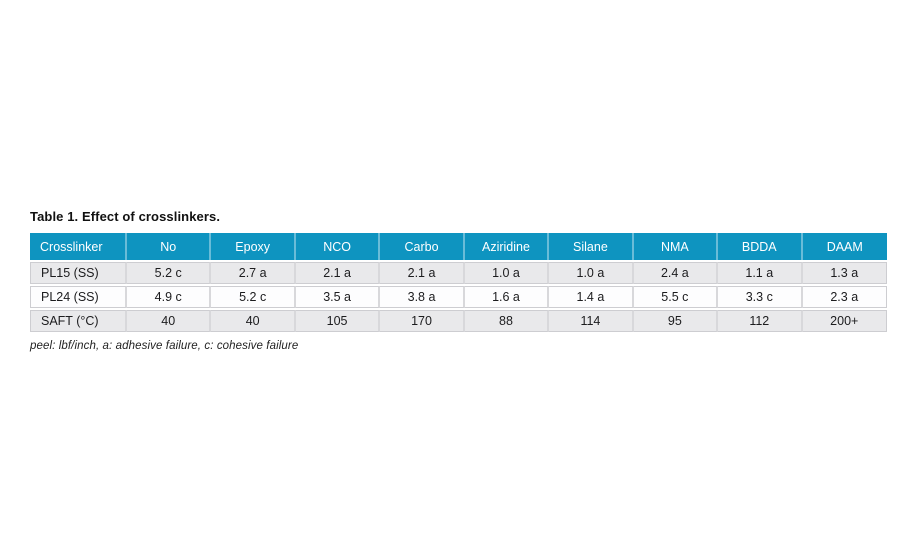  What do you see at coordinates (507, 246) in the screenshot?
I see `column-header: Aziridine` at bounding box center [507, 246].